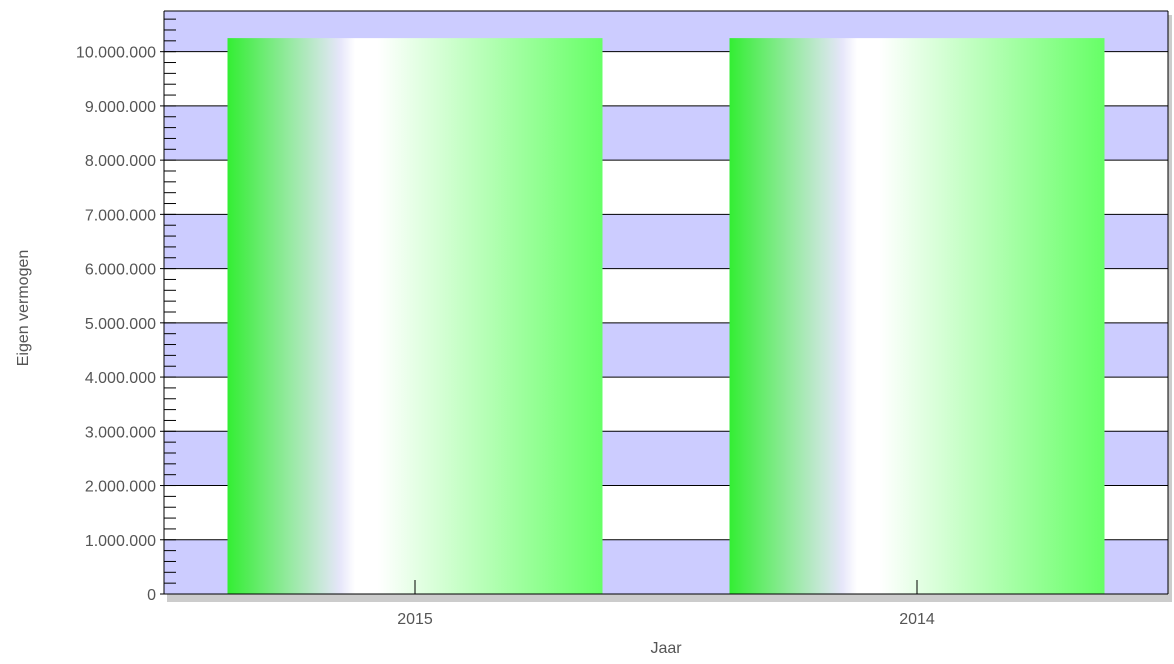 The height and width of the screenshot is (664, 1174). Describe the element at coordinates (120, 161) in the screenshot. I see `y-tick-label: 8.000.000` at that location.